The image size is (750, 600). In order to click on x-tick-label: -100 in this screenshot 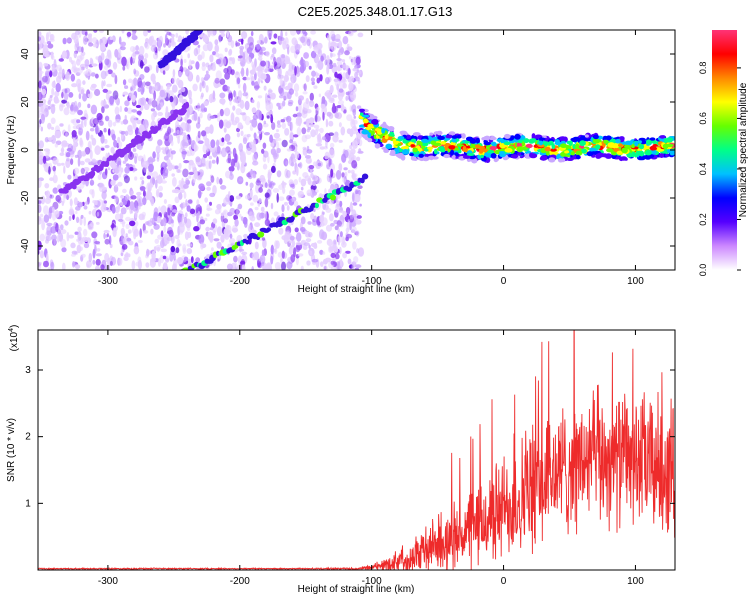, I will do `click(372, 281)`.